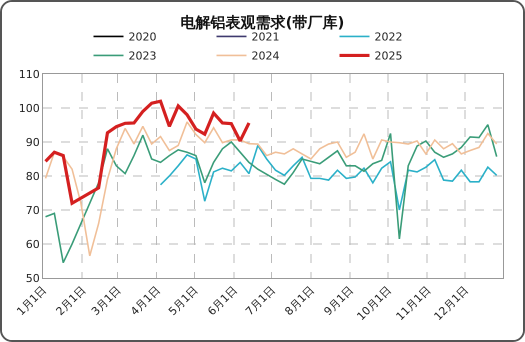  Describe the element at coordinates (374, 304) in the screenshot. I see `x-tick-label: 10月1日` at that location.